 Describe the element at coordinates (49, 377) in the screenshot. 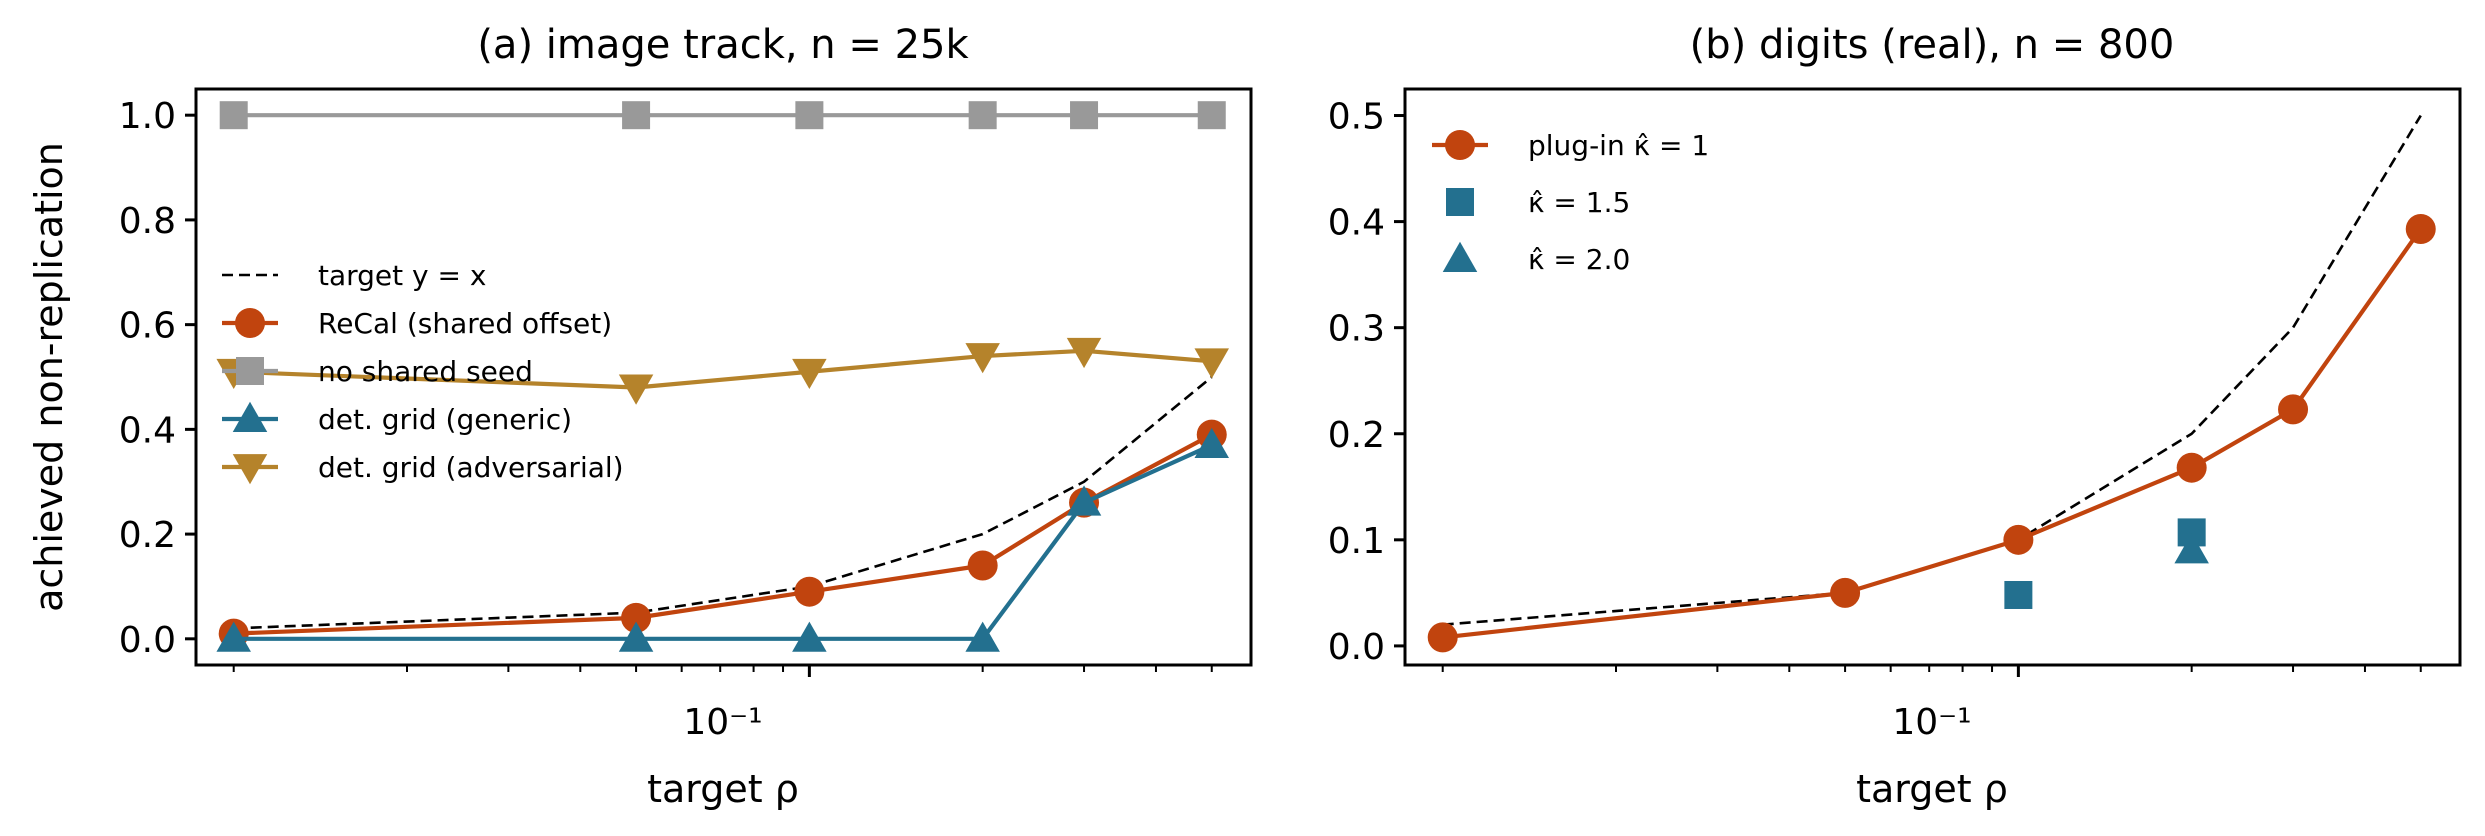

I see `panel-a-ylabel: achieved non-replication` at that location.